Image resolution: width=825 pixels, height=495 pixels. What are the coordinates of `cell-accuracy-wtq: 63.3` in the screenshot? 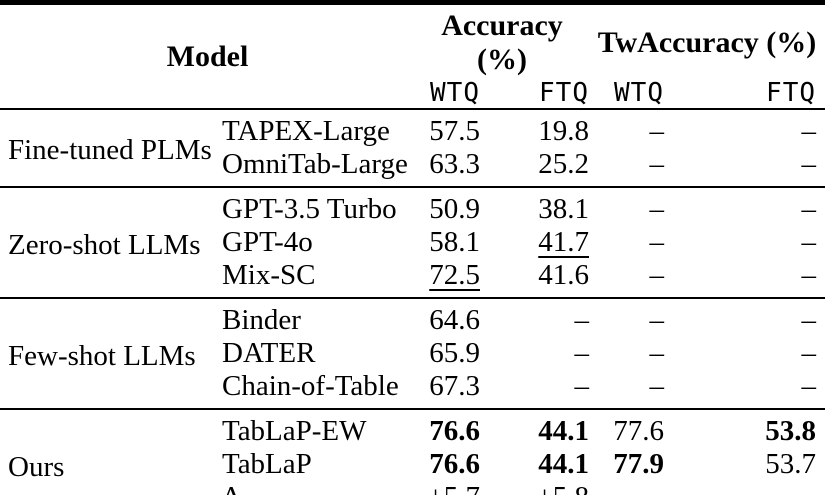 It's located at (454, 164).